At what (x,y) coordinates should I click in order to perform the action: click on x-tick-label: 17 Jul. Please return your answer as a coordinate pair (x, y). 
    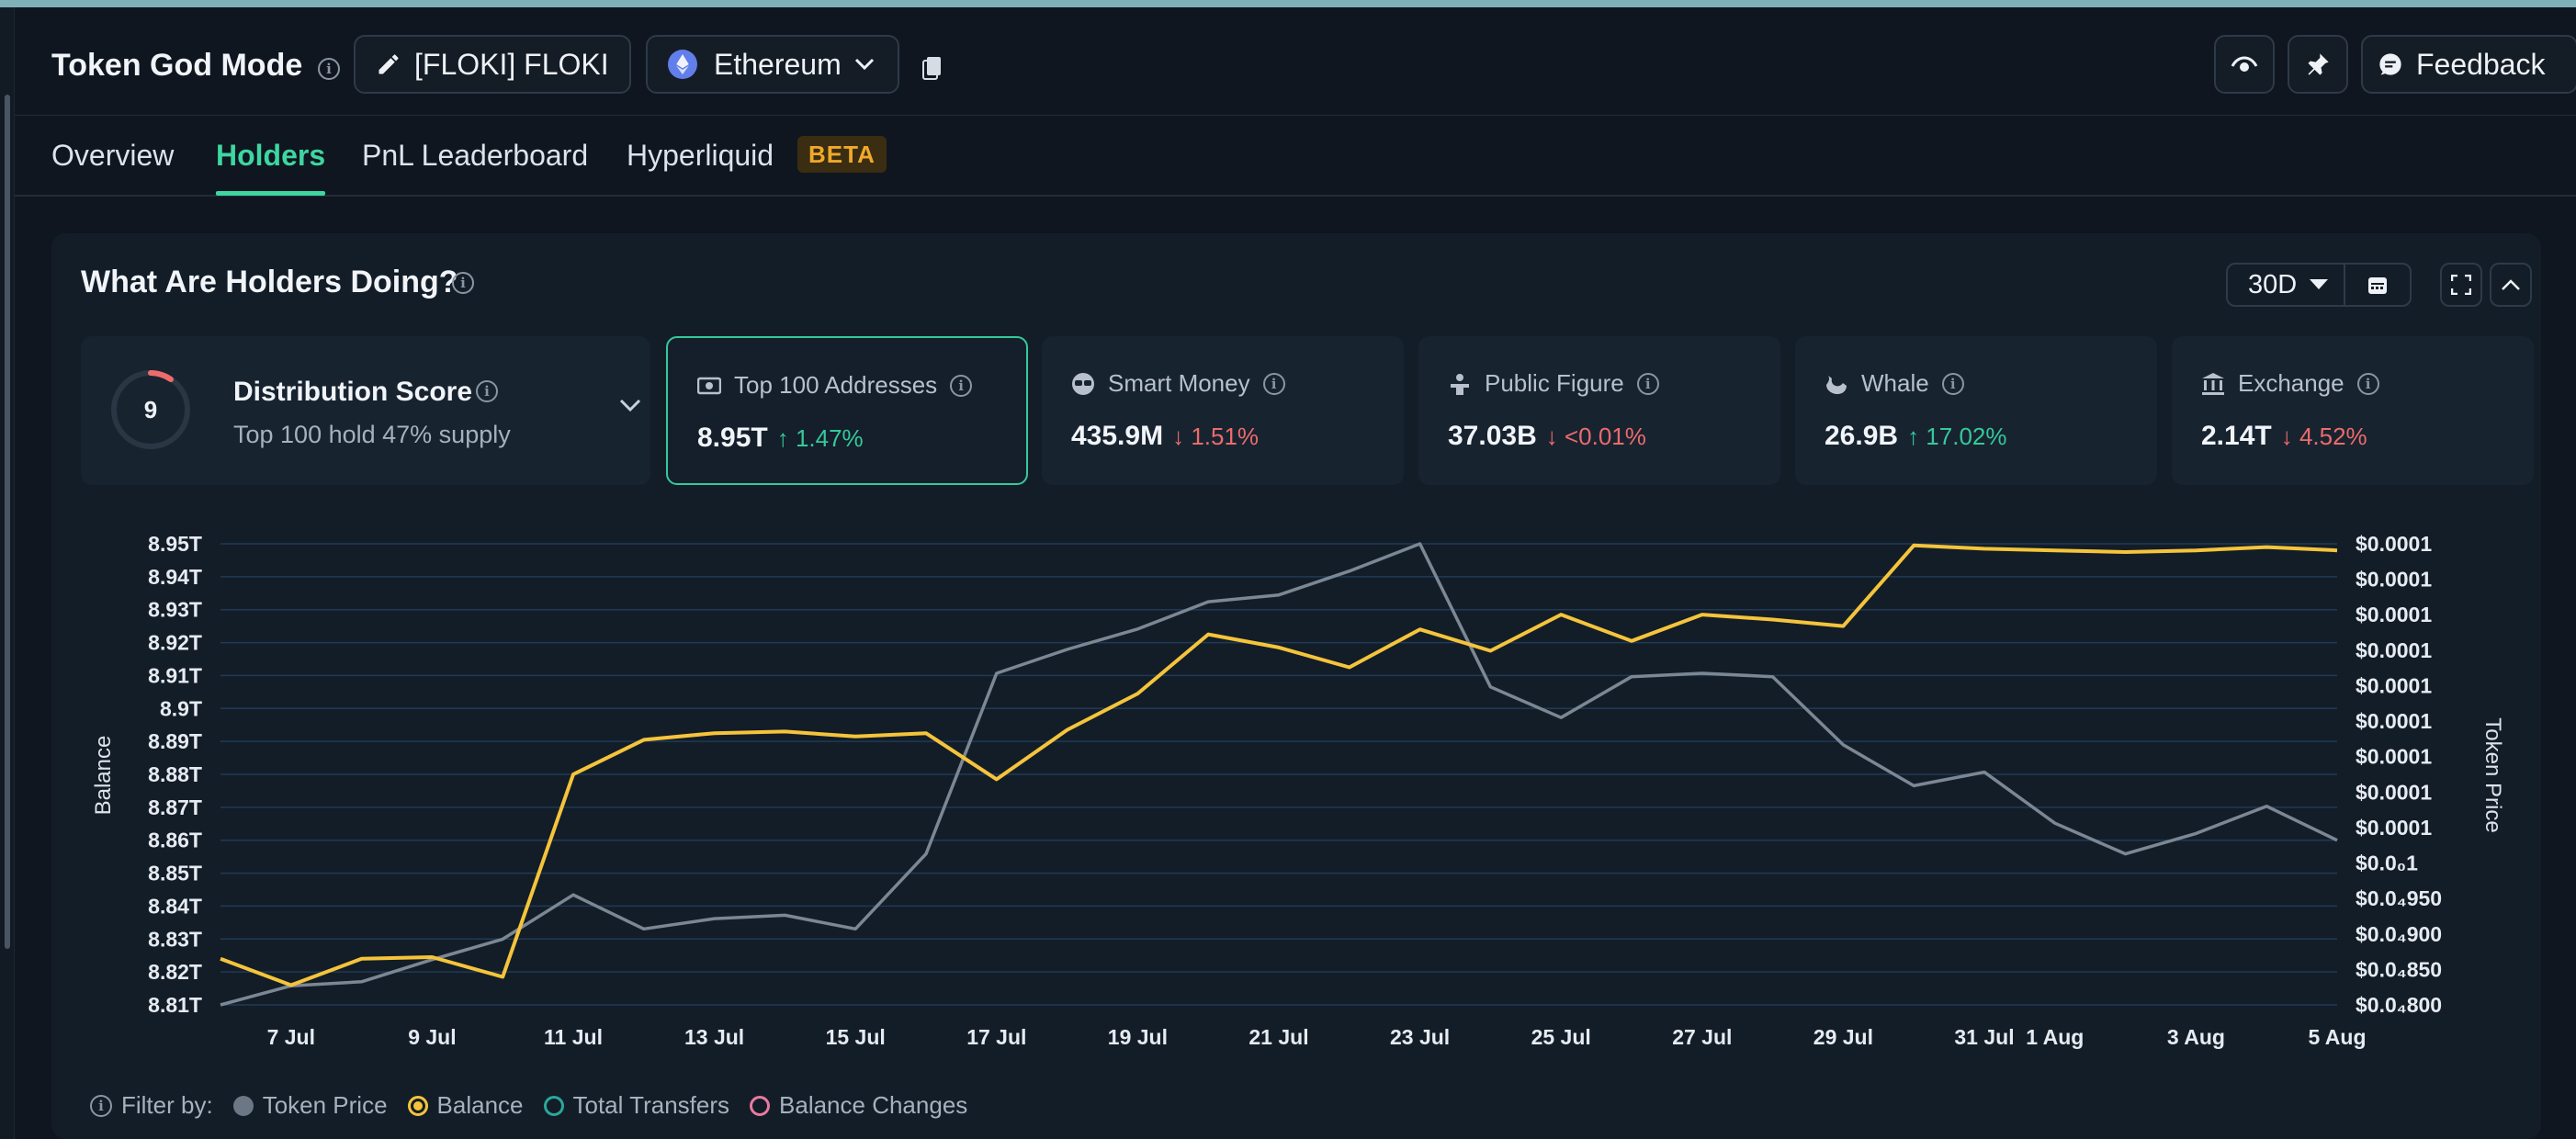
    Looking at the image, I should click on (996, 1037).